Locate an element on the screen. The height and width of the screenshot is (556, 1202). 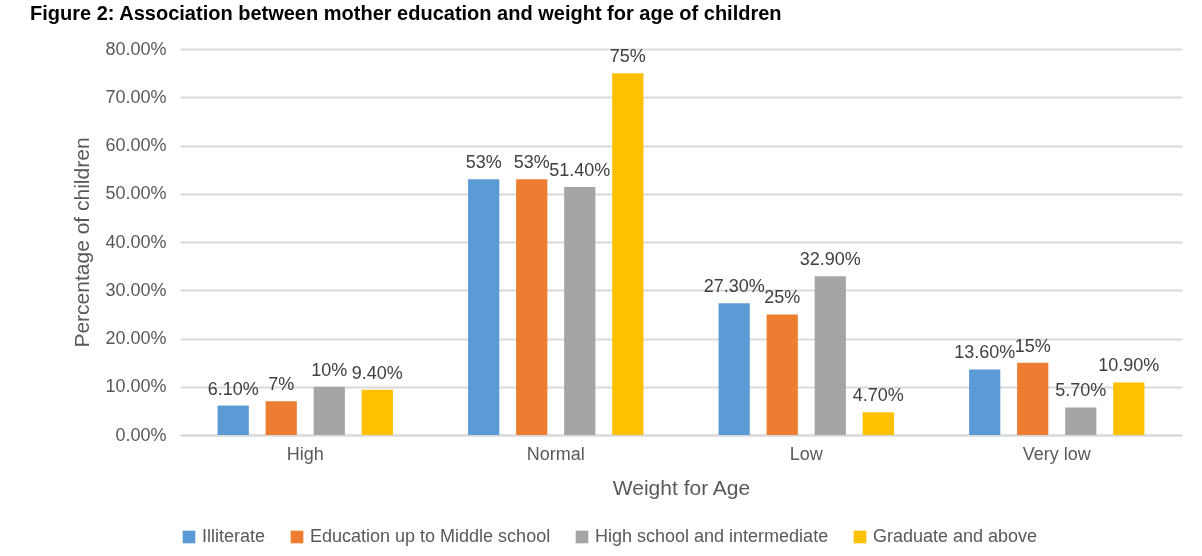
y-tick-label: 10.00% is located at coordinates (136, 386).